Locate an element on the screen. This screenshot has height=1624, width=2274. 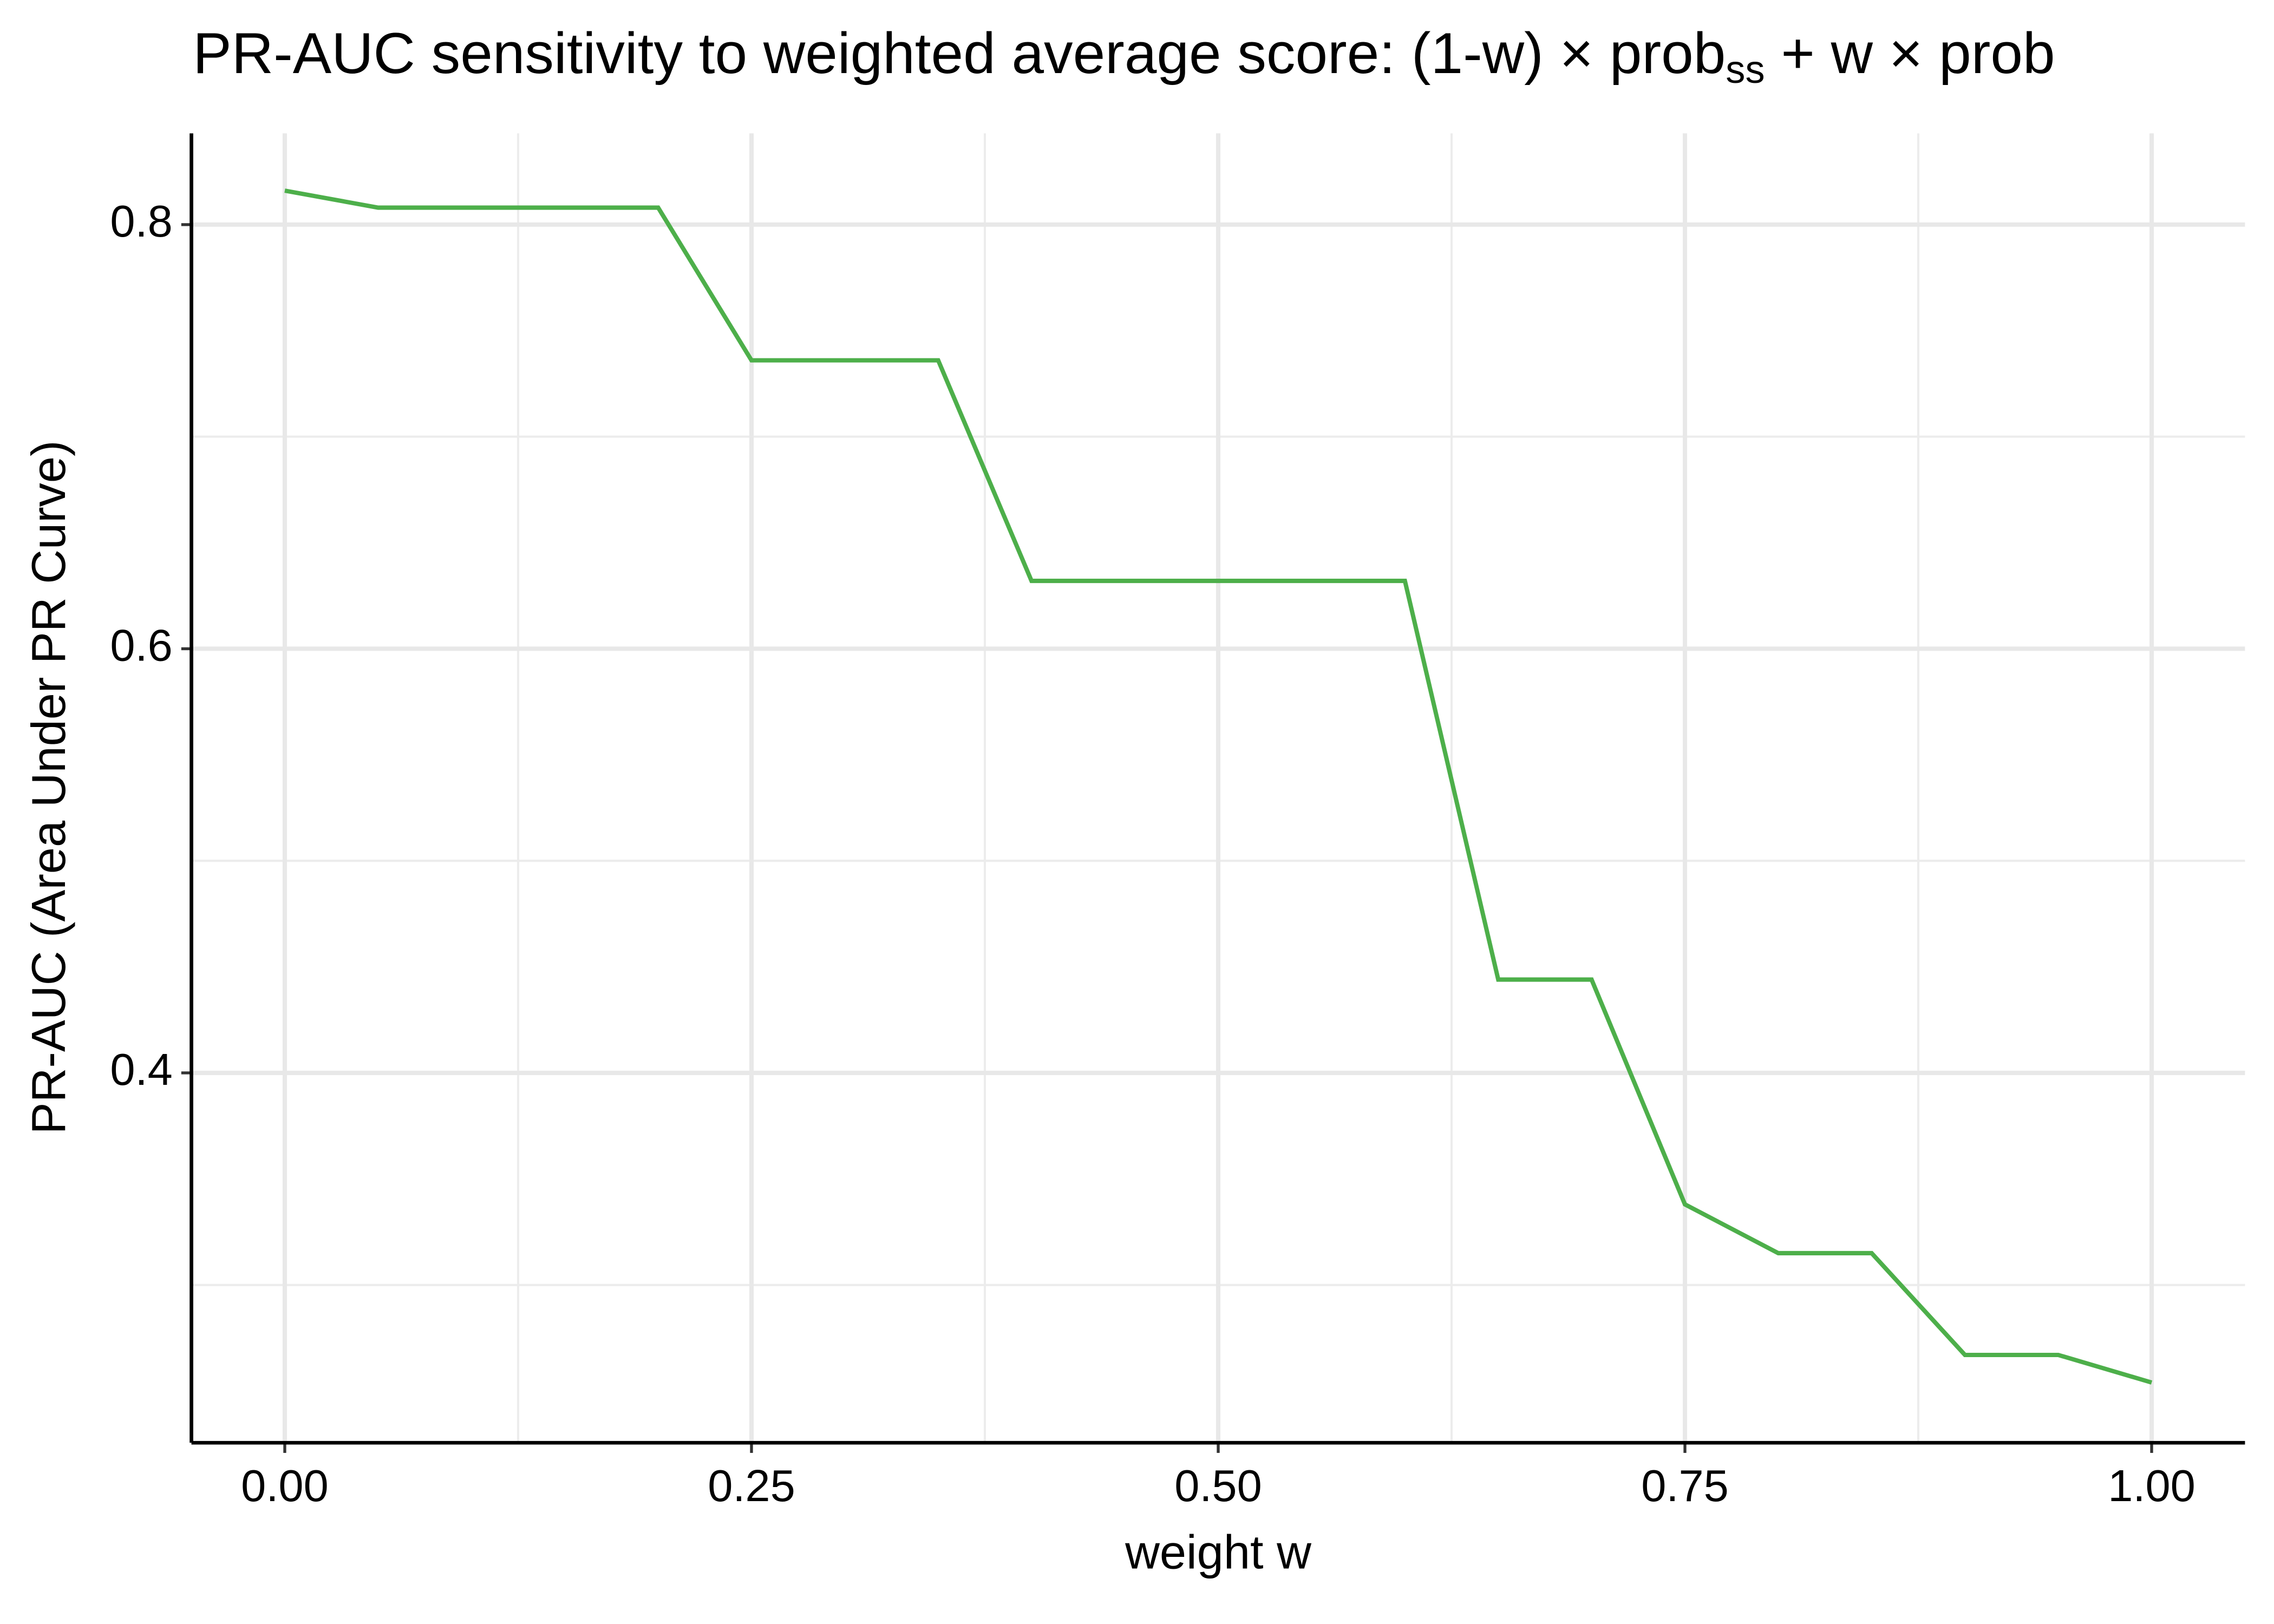
x-tick-label: 1.00 is located at coordinates (2151, 1486).